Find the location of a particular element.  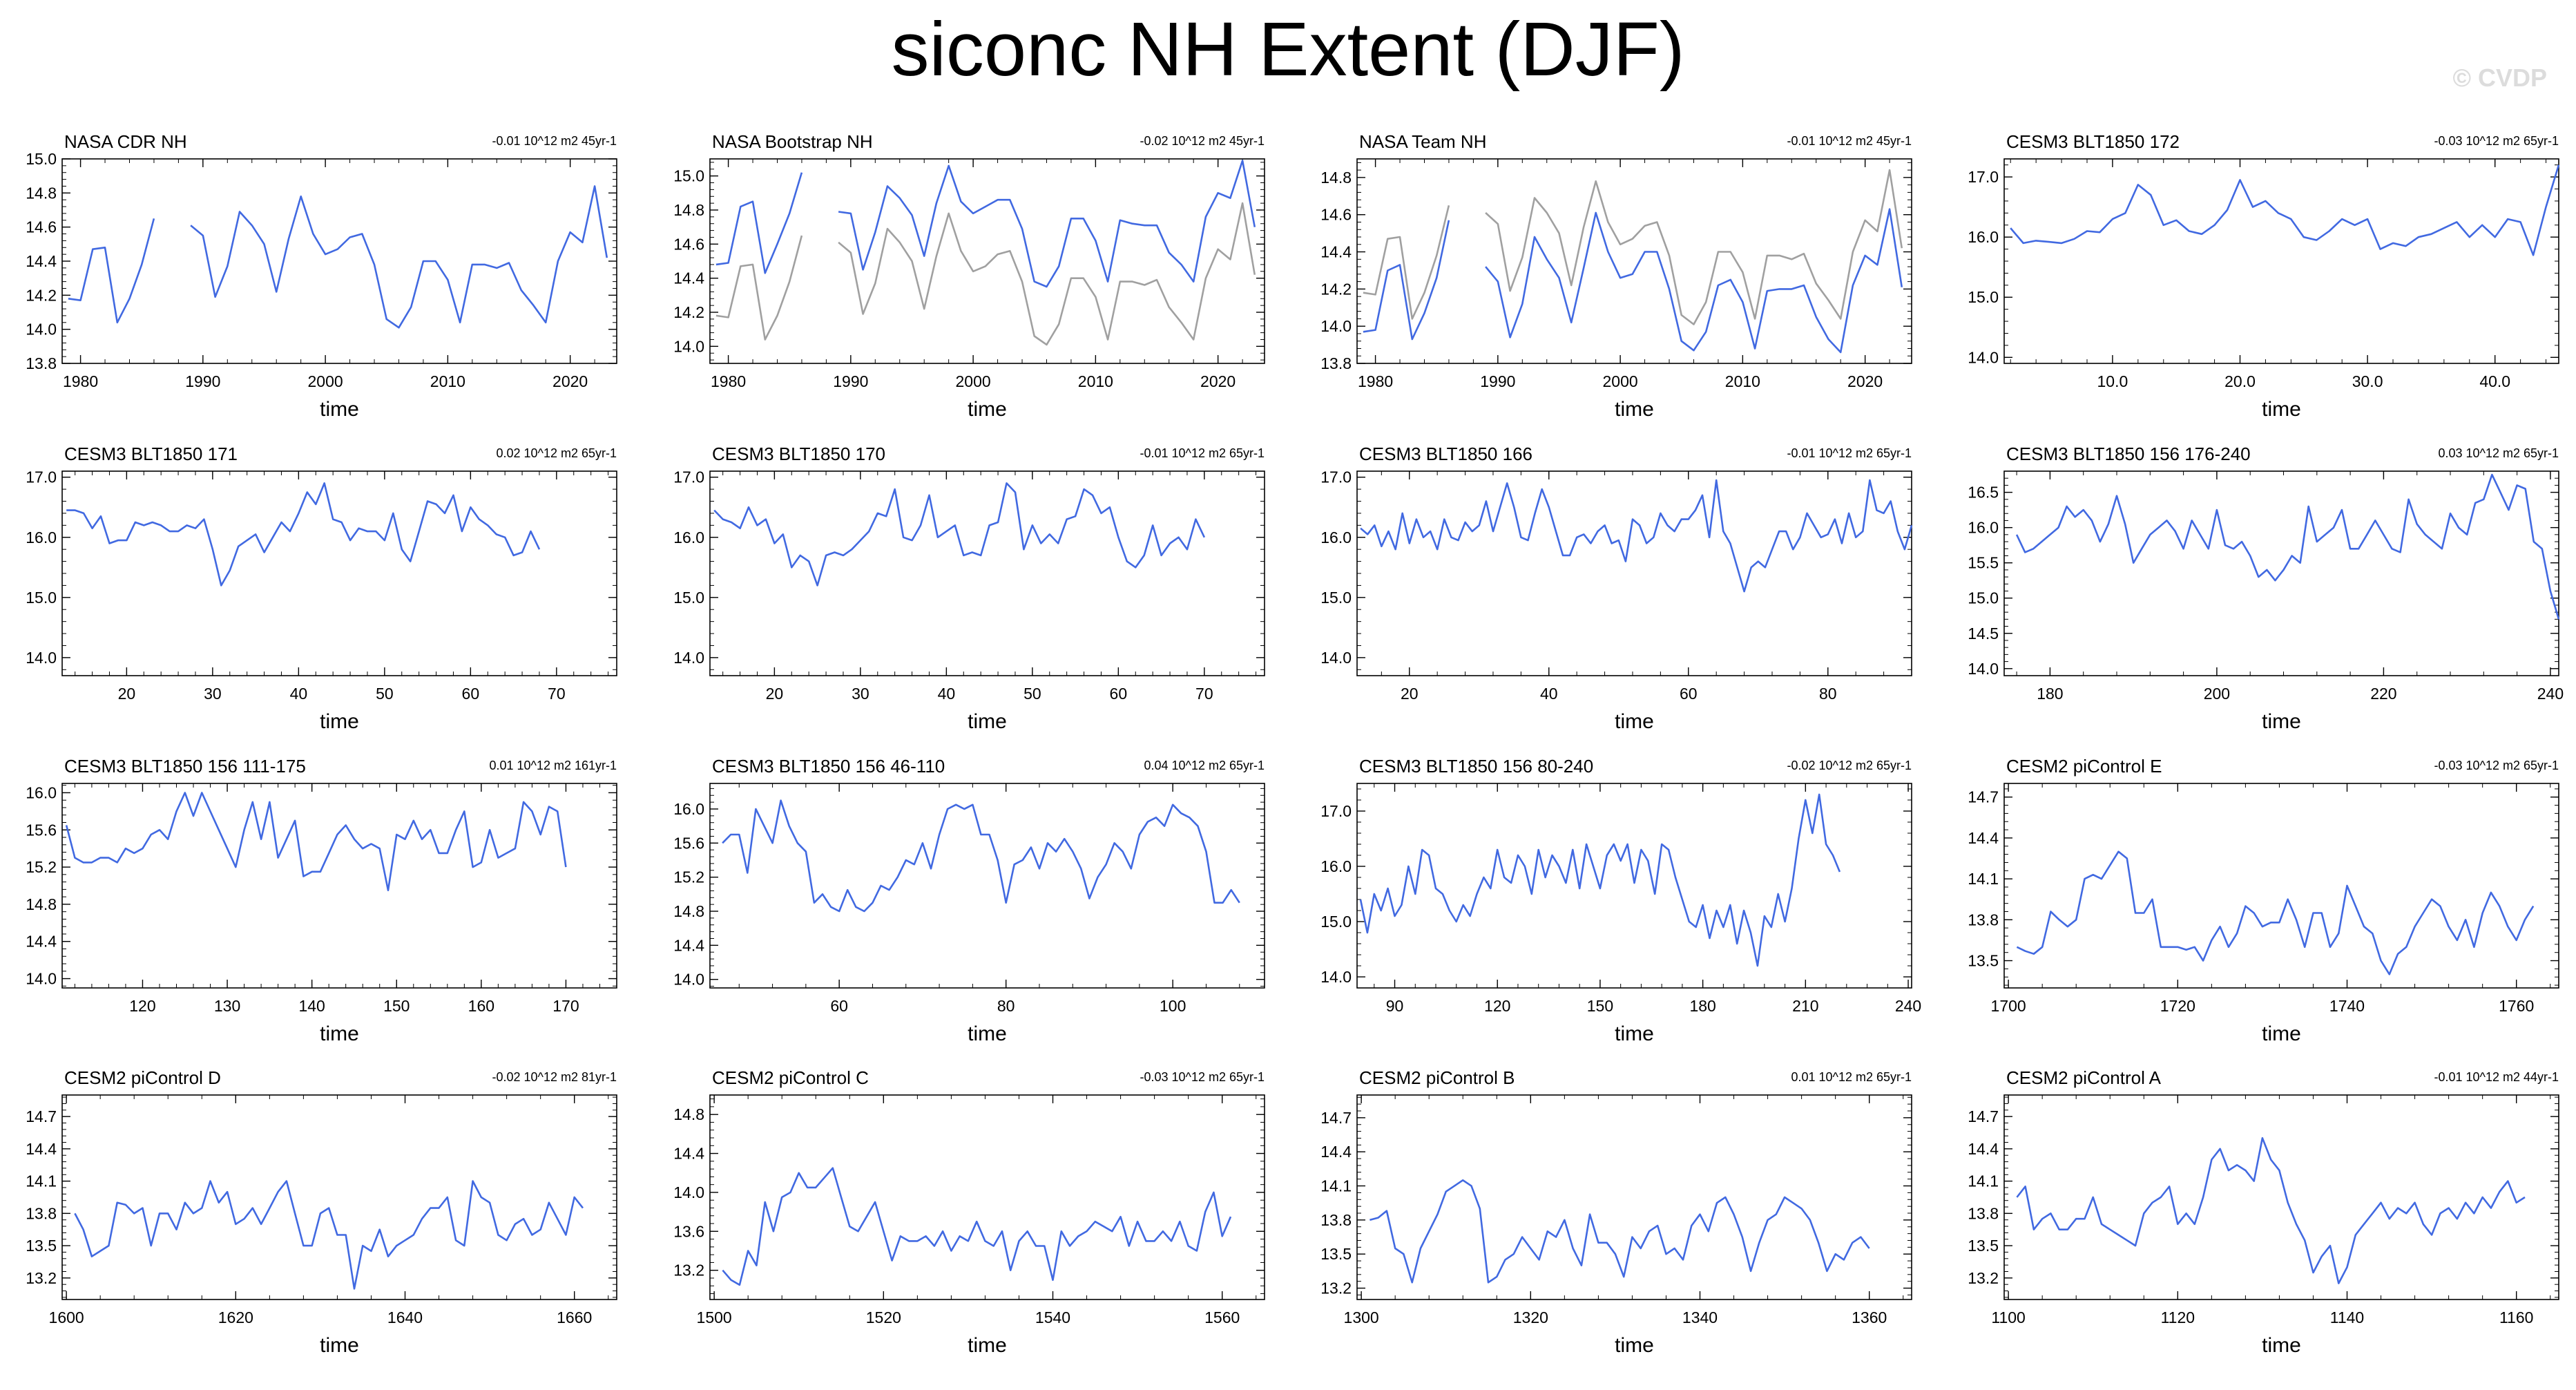

y-tick-label: 16.5 is located at coordinates (1983, 493).